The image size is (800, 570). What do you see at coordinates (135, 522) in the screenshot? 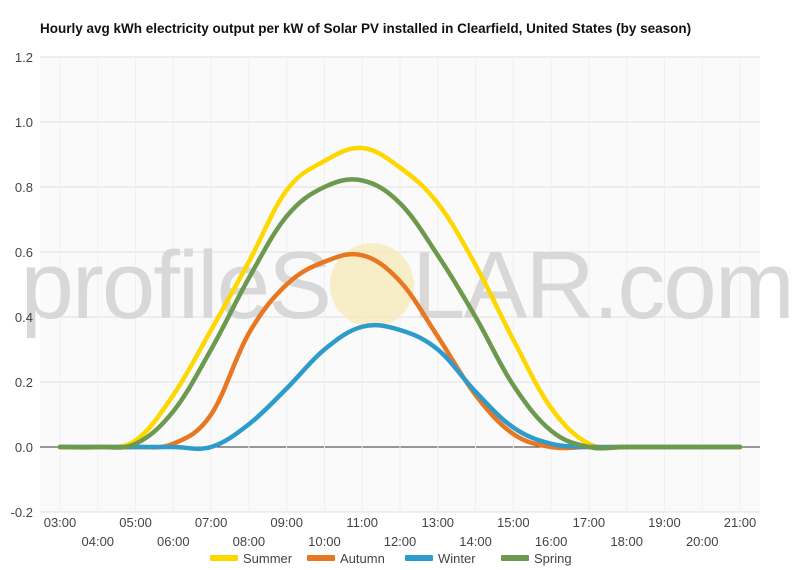
I see `x-tick-label: 05:00` at bounding box center [135, 522].